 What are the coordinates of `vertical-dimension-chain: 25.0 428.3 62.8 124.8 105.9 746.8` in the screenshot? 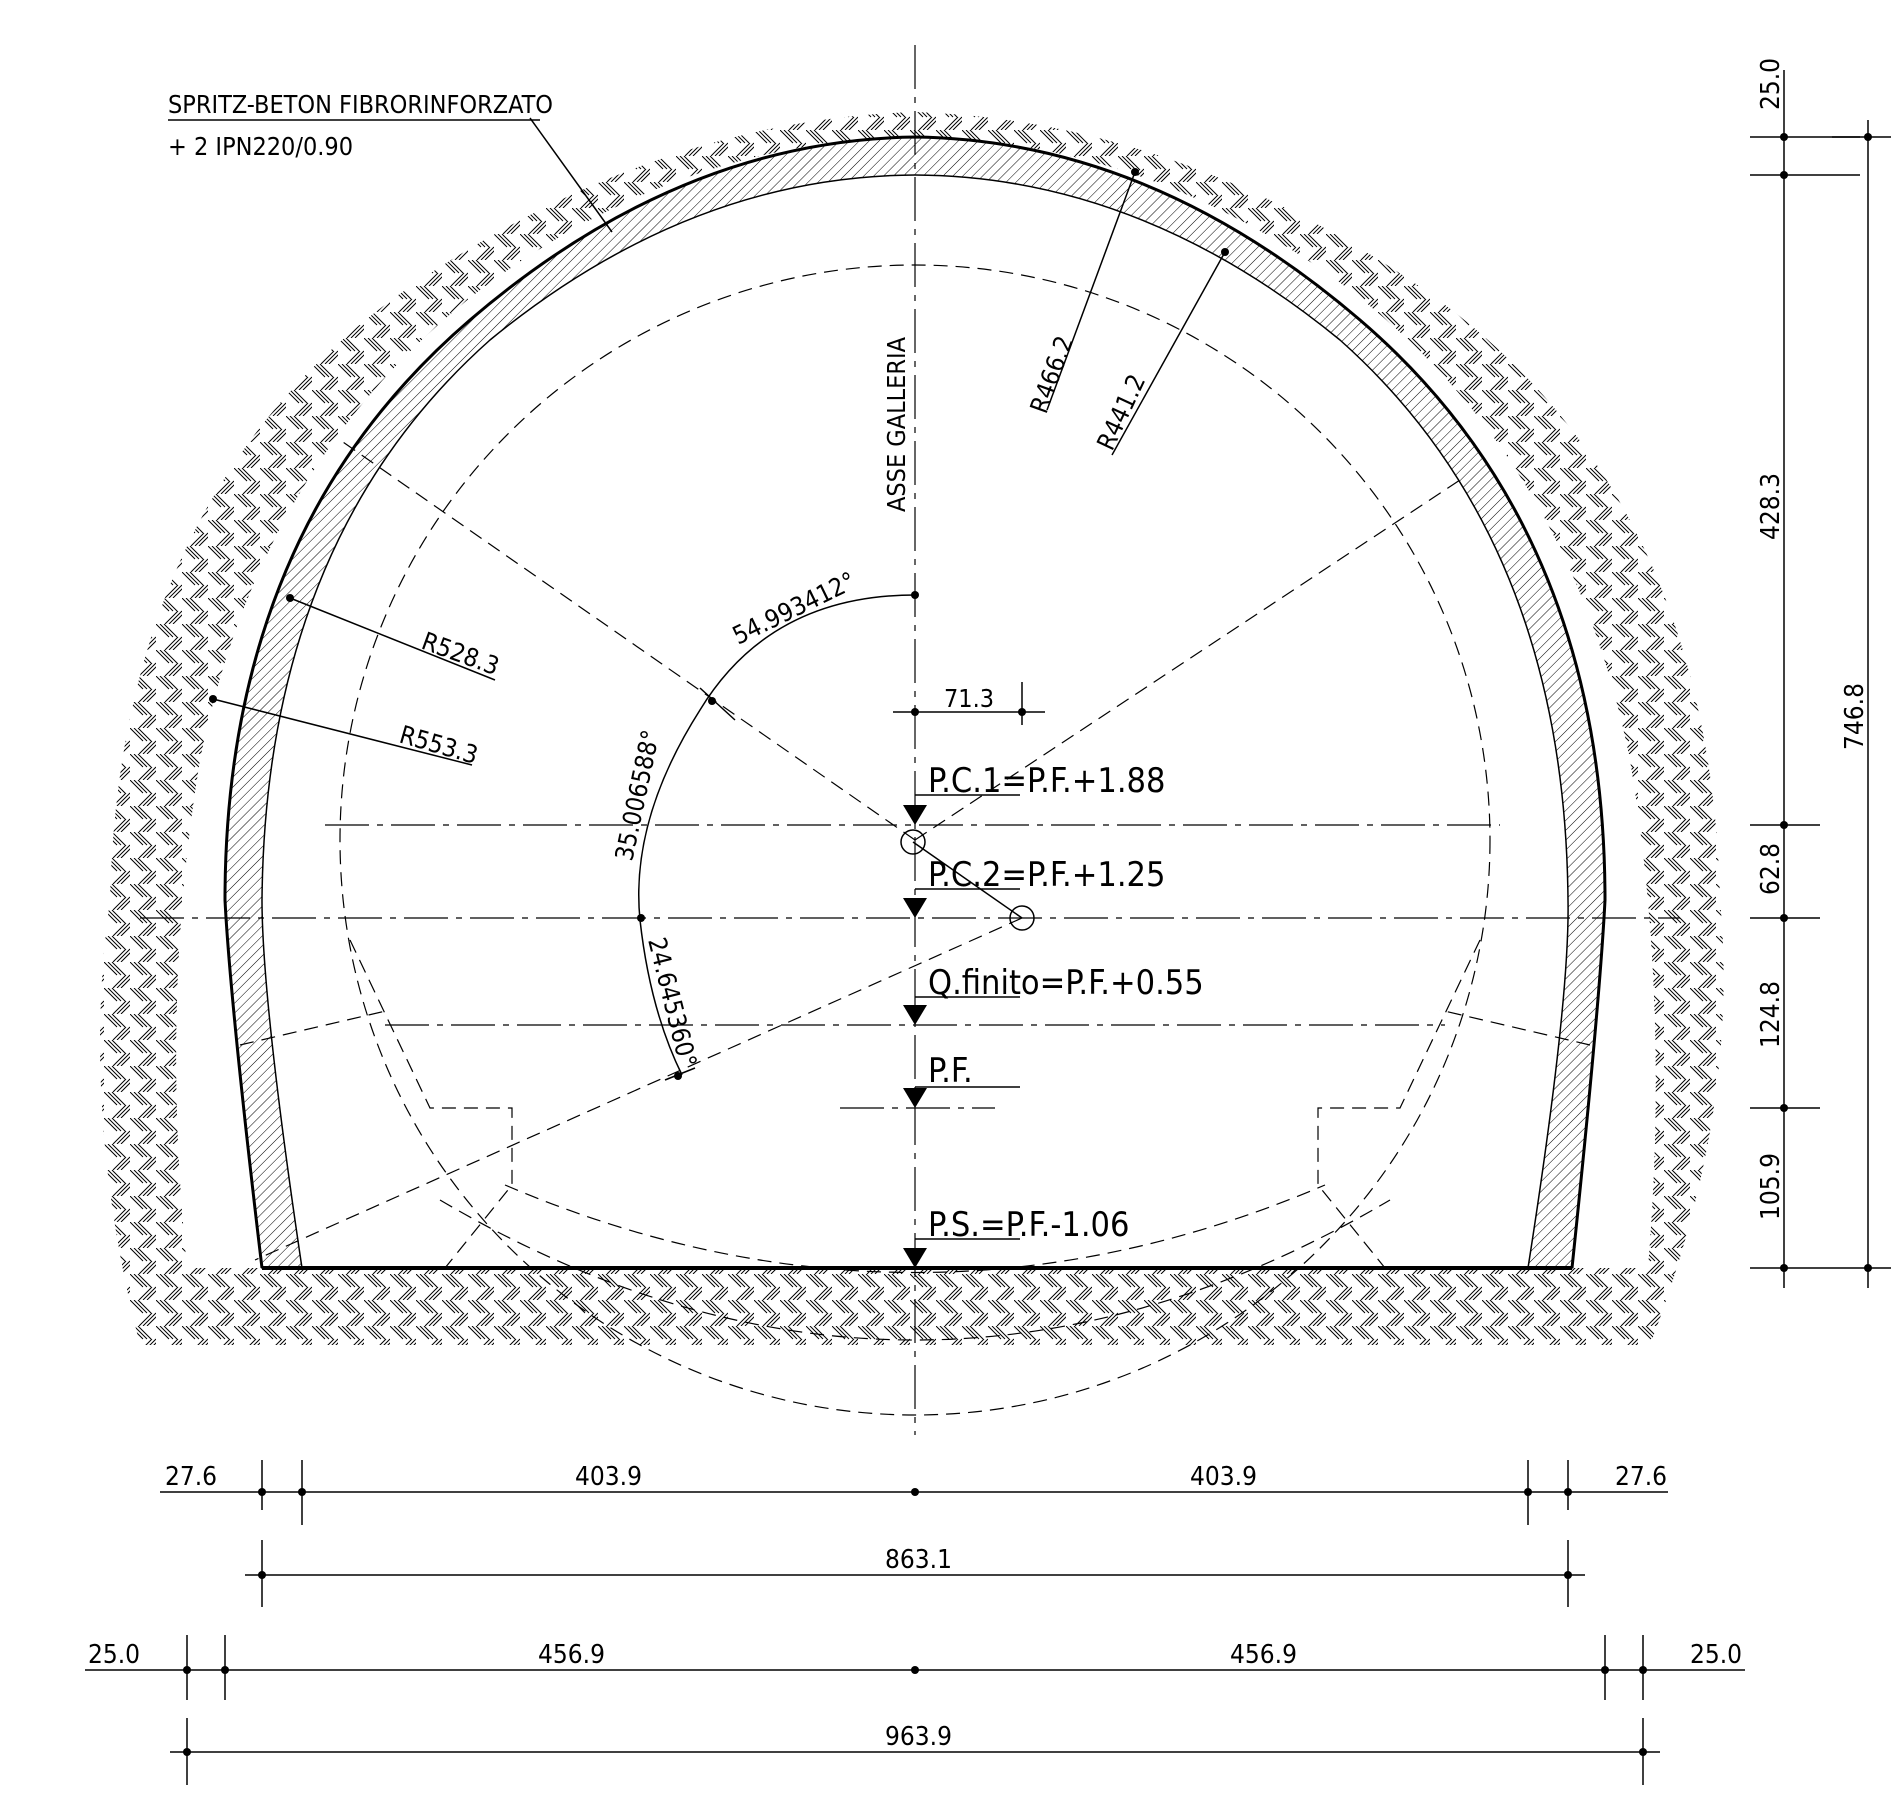 It's located at (1820, 673).